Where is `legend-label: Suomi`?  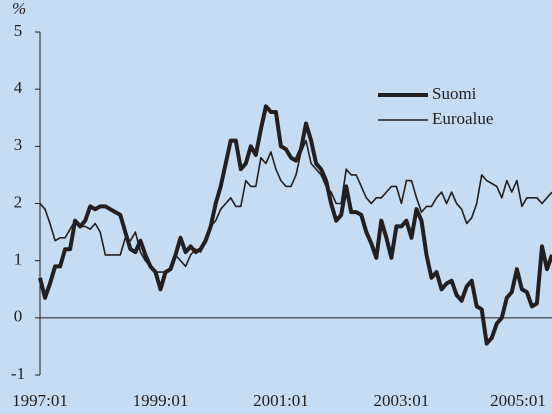 legend-label: Suomi is located at coordinates (454, 93).